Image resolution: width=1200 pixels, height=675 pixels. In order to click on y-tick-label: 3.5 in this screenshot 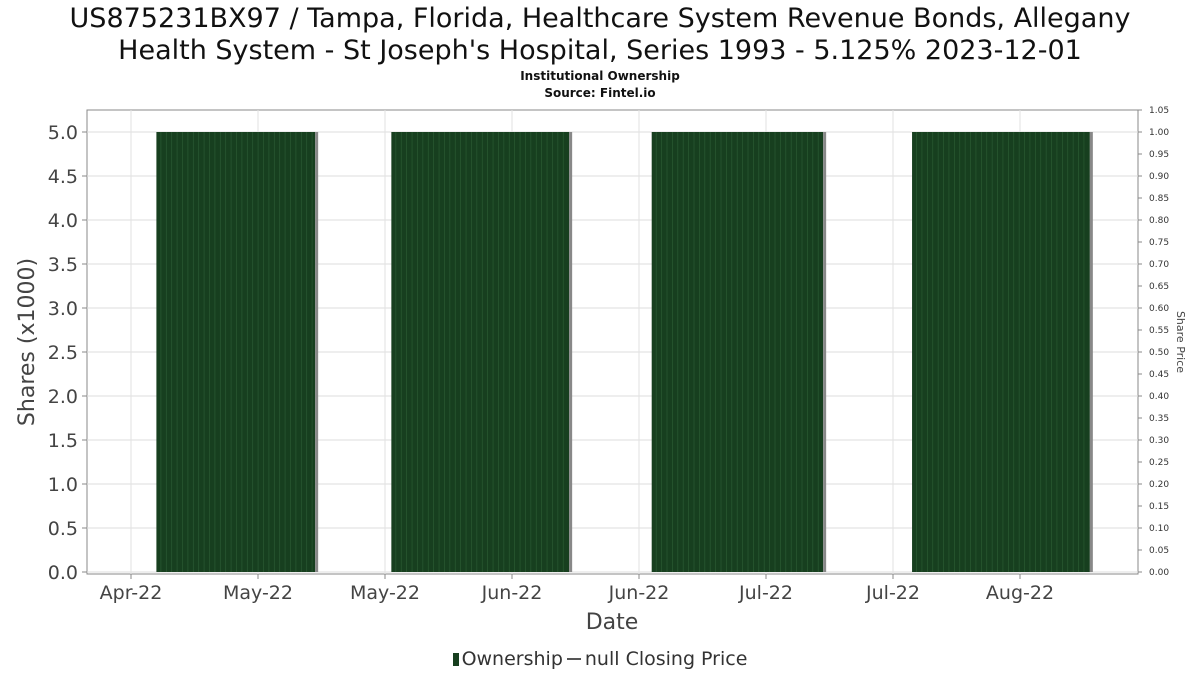, I will do `click(63, 265)`.